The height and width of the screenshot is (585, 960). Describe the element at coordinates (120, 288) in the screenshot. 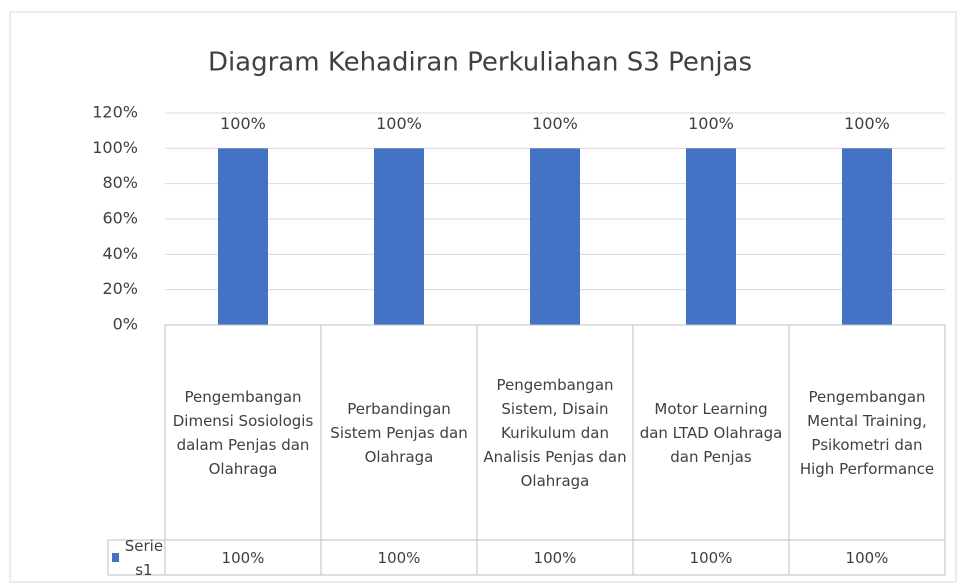

I see `y-tick-label: 20%` at that location.